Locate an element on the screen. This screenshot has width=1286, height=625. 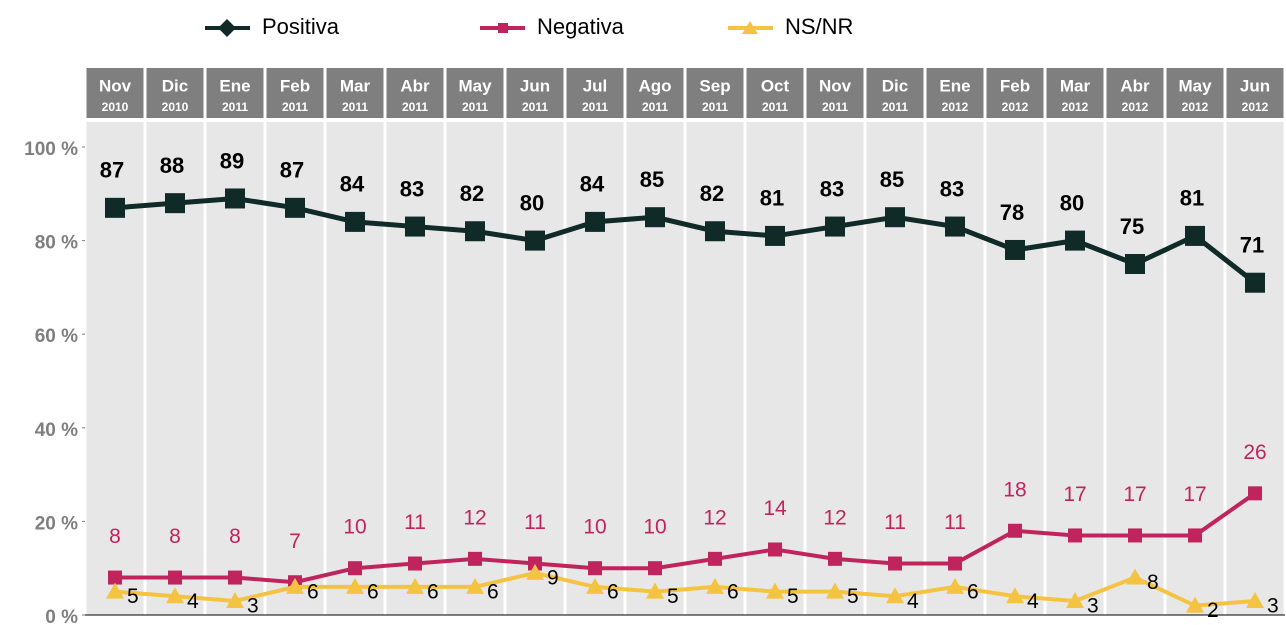
legend-label: Negativa is located at coordinates (581, 26).